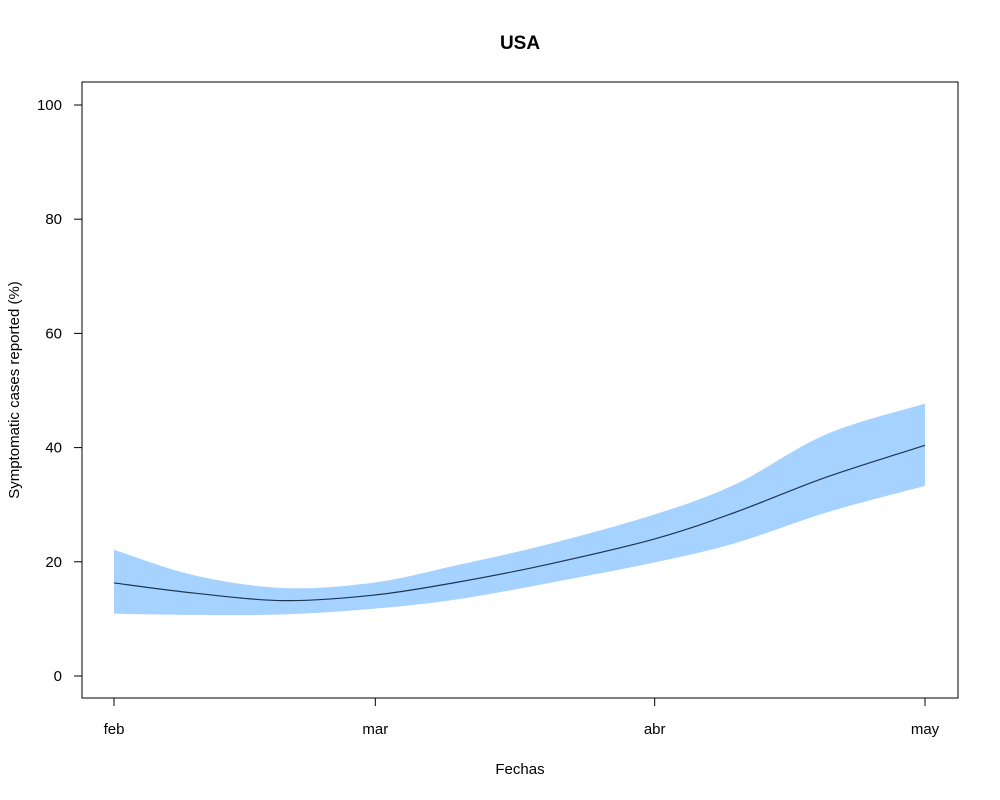  I want to click on y-tick-label: 20, so click(53, 562).